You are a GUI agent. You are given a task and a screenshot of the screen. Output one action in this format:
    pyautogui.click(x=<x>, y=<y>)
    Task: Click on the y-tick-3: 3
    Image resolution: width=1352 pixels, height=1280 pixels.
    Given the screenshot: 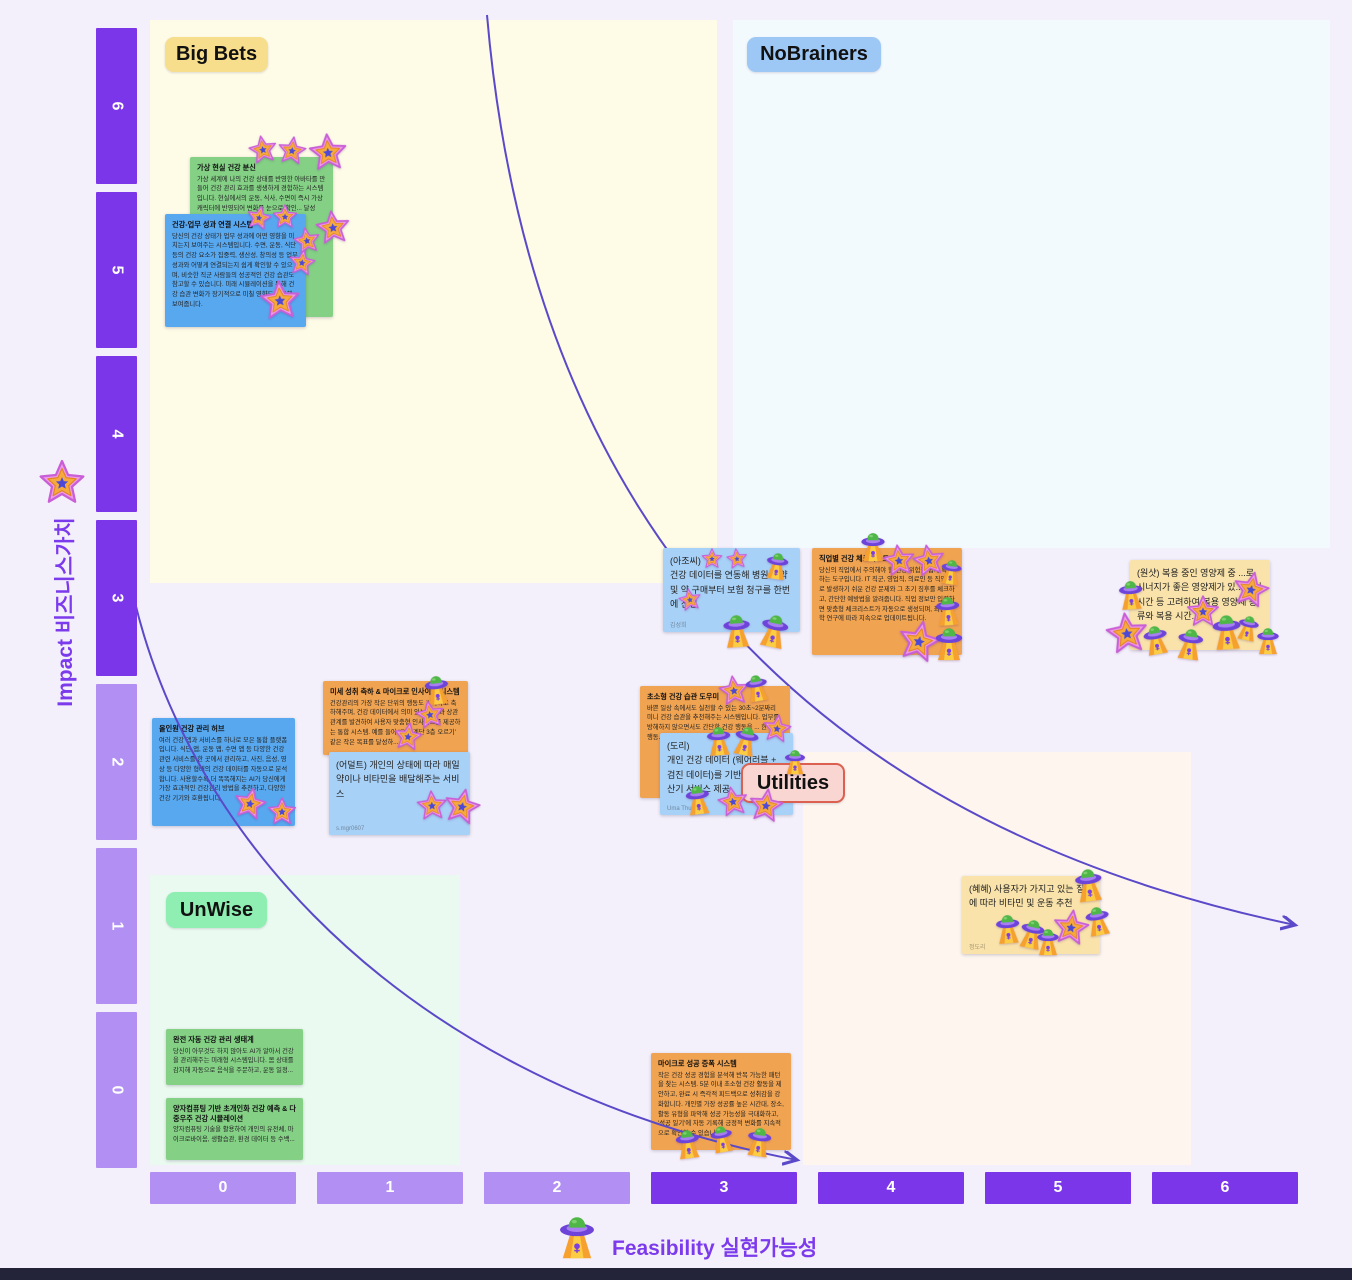 What is the action you would take?
    pyautogui.click(x=116, y=598)
    